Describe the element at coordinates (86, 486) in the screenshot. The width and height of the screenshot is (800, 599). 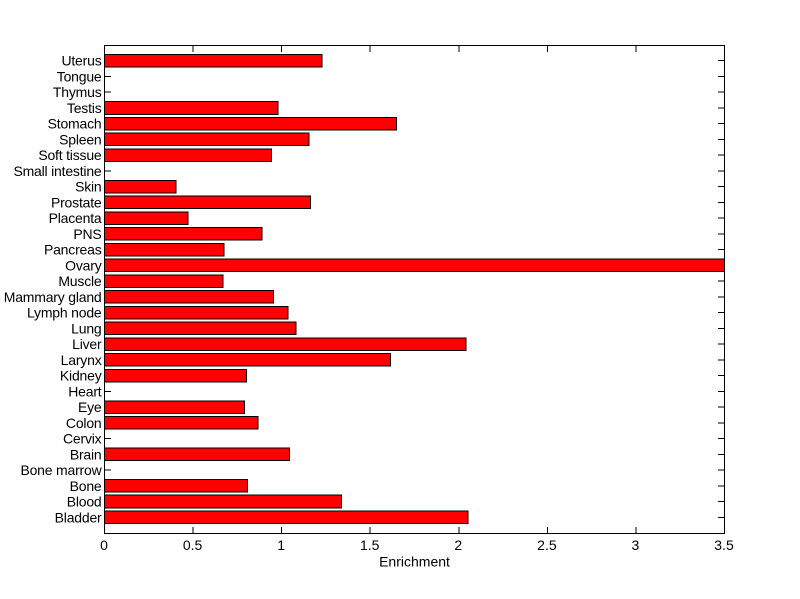
I see `svg-text: Bone` at that location.